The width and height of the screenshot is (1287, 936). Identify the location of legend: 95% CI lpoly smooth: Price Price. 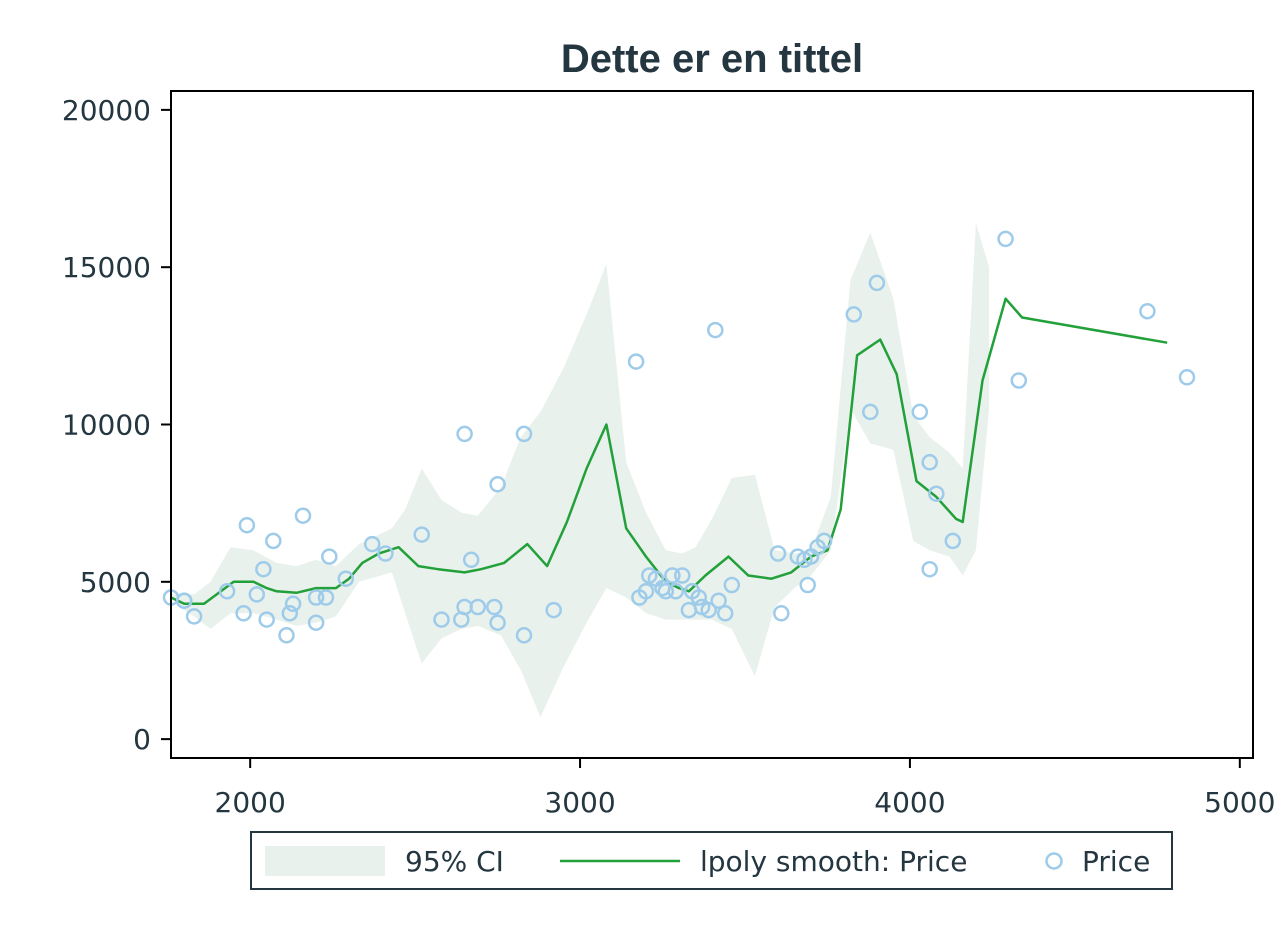
(711, 860).